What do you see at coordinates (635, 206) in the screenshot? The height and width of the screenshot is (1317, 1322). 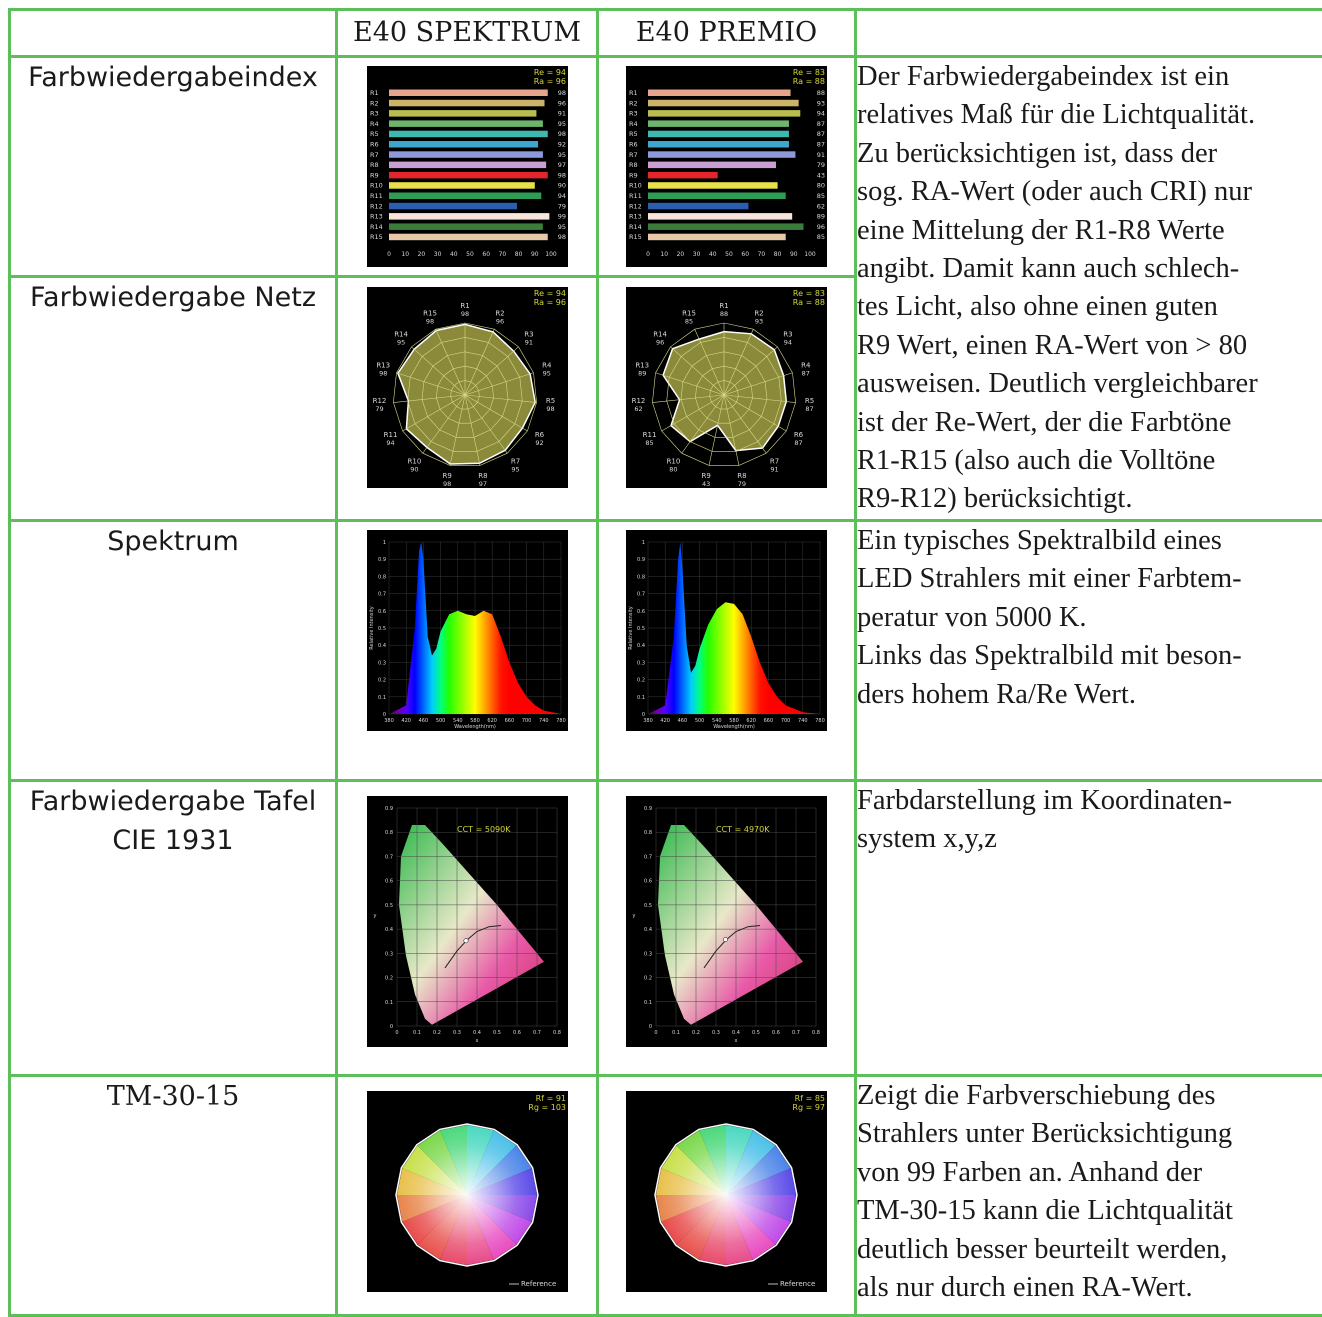 I see `bar-category-label: R12` at bounding box center [635, 206].